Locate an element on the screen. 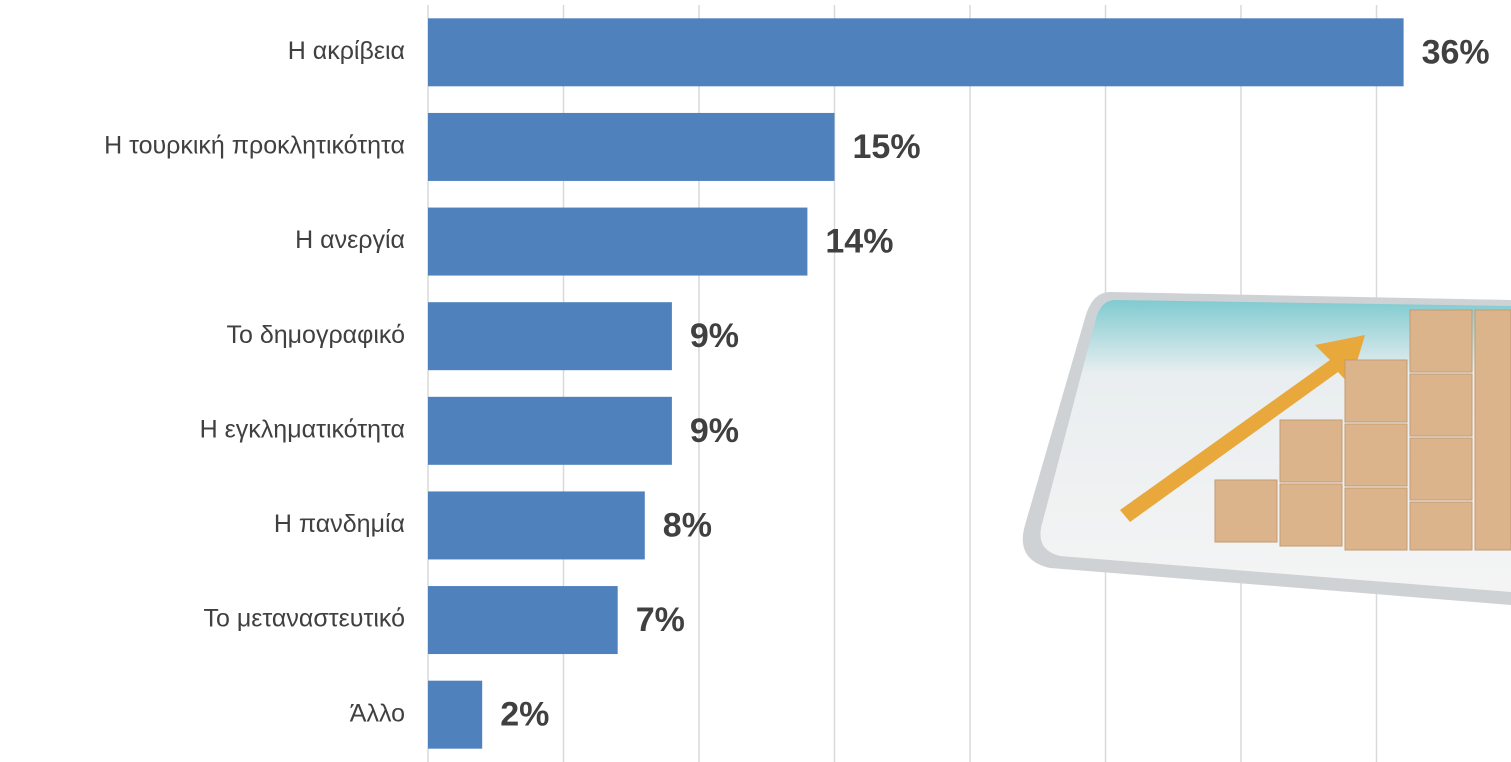 This screenshot has width=1511, height=762. category-label: Η ανεργία is located at coordinates (350, 240).